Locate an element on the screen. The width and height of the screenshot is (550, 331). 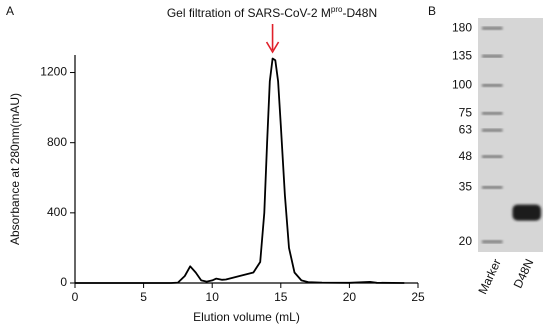
x-tick-label: 5 is located at coordinates (143, 297).